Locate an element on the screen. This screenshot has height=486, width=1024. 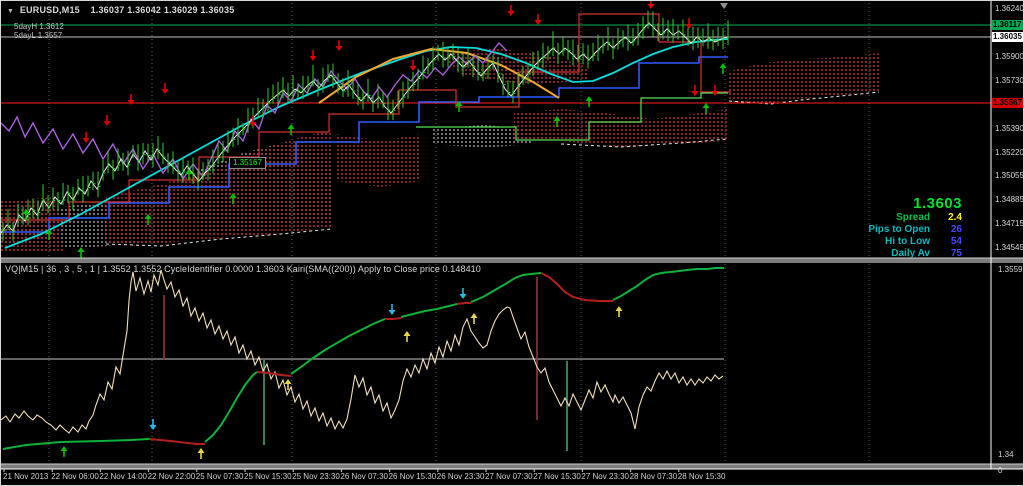
price-tick-label: 1.36240 is located at coordinates (1009, 8).